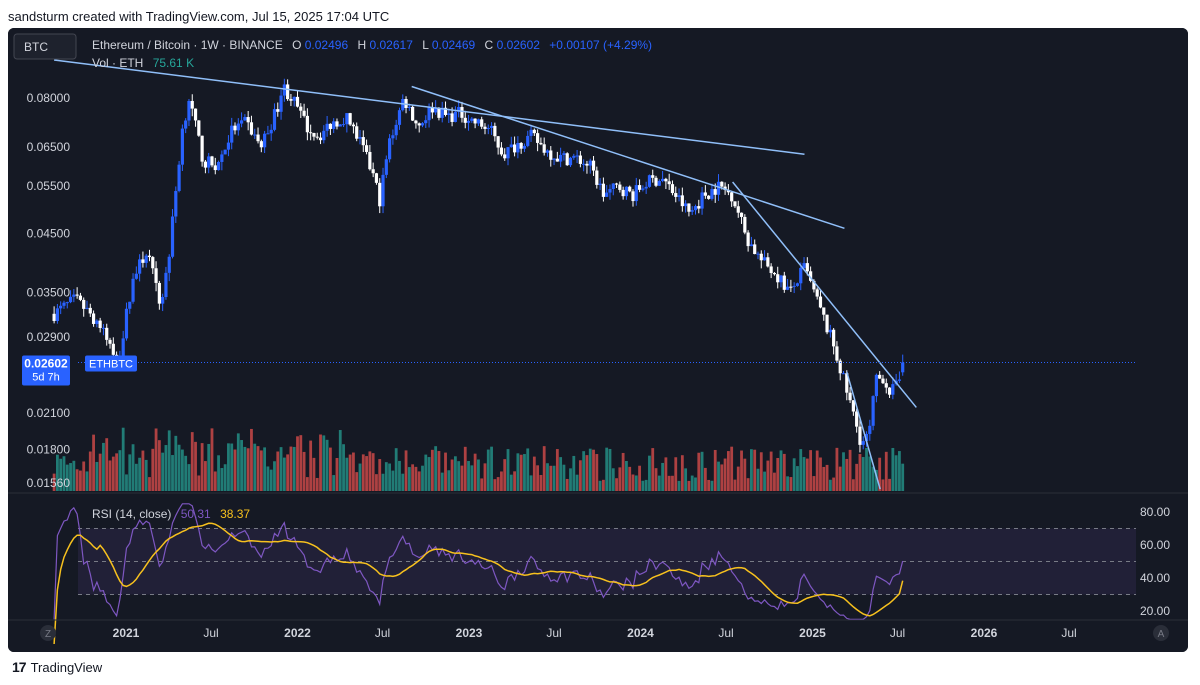 This screenshot has height=685, width=1200. What do you see at coordinates (36, 47) in the screenshot?
I see `symbol-box: BTC` at bounding box center [36, 47].